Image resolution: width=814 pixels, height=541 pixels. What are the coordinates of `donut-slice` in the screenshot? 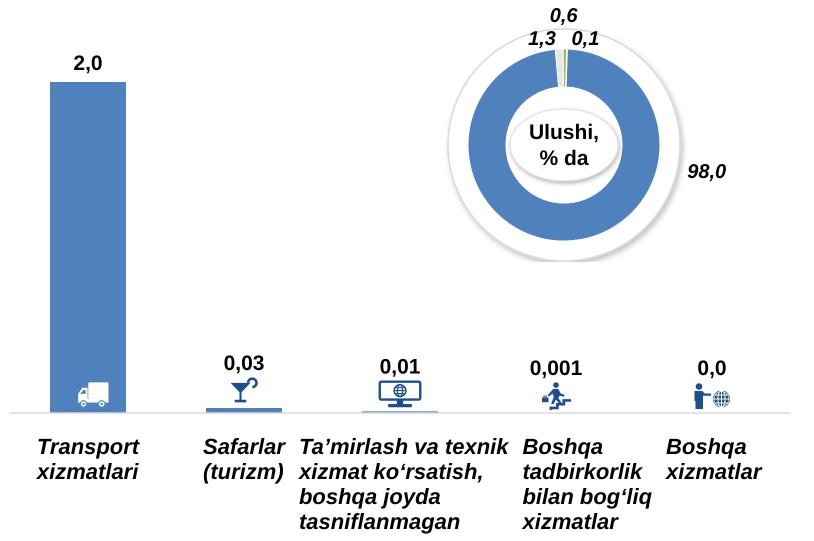 It's located at (564, 145).